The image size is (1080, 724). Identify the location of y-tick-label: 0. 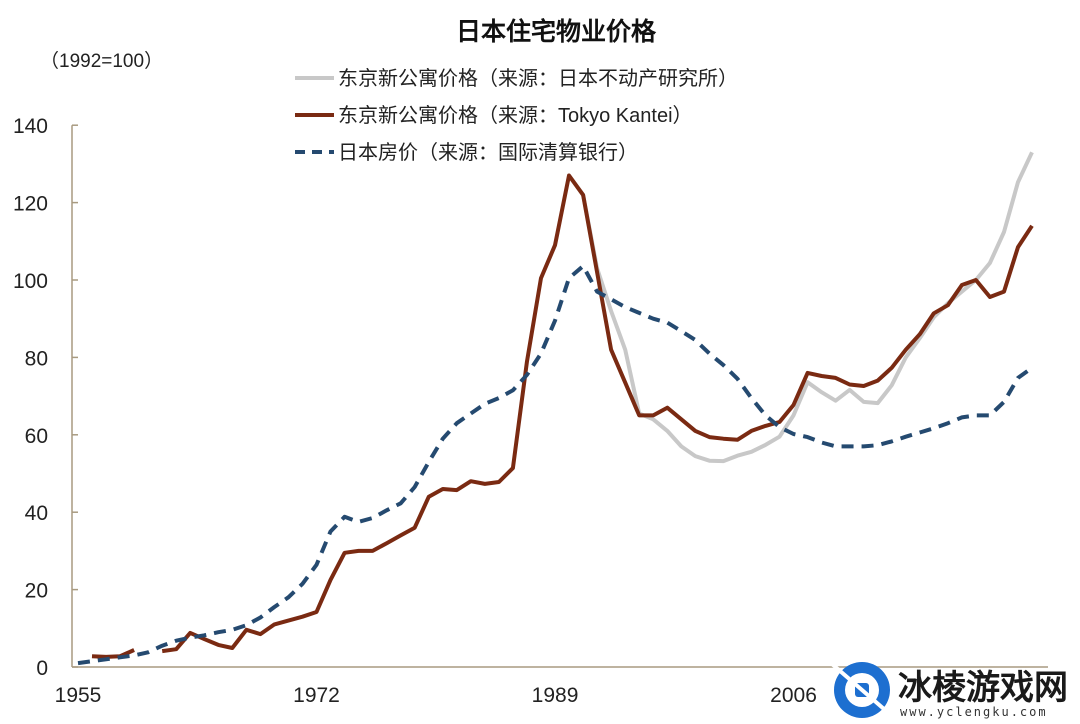
(42, 668).